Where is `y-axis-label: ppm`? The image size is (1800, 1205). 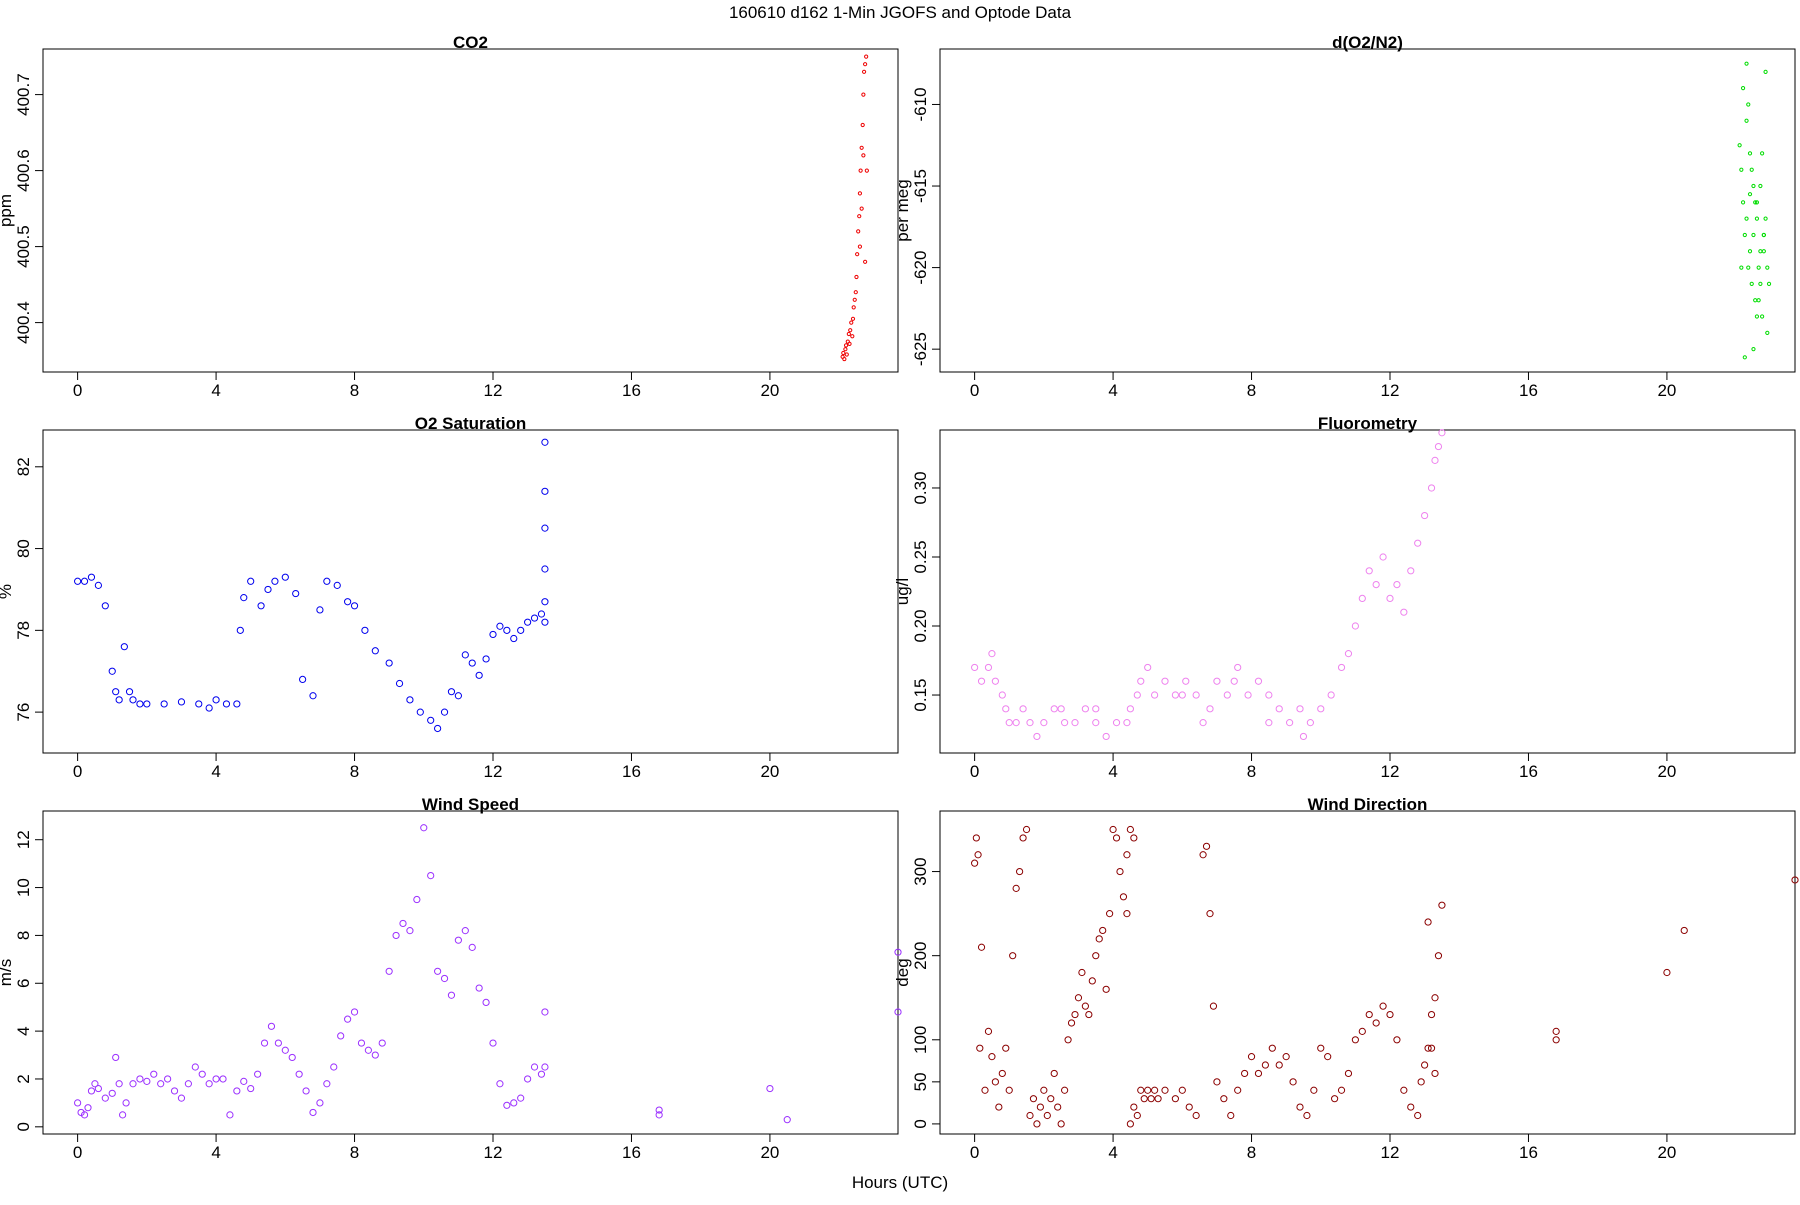 y-axis-label: ppm is located at coordinates (7, 210).